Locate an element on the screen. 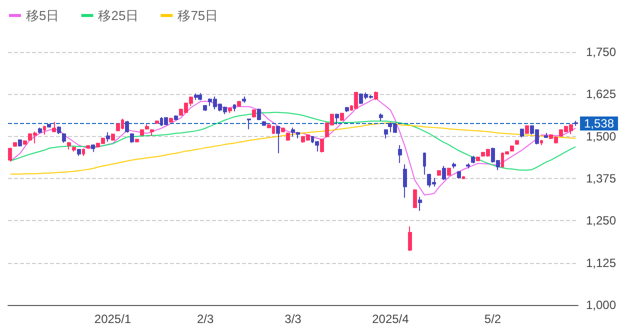 Image resolution: width=639 pixels, height=333 pixels. x-tick-label: 5/2 is located at coordinates (493, 319).